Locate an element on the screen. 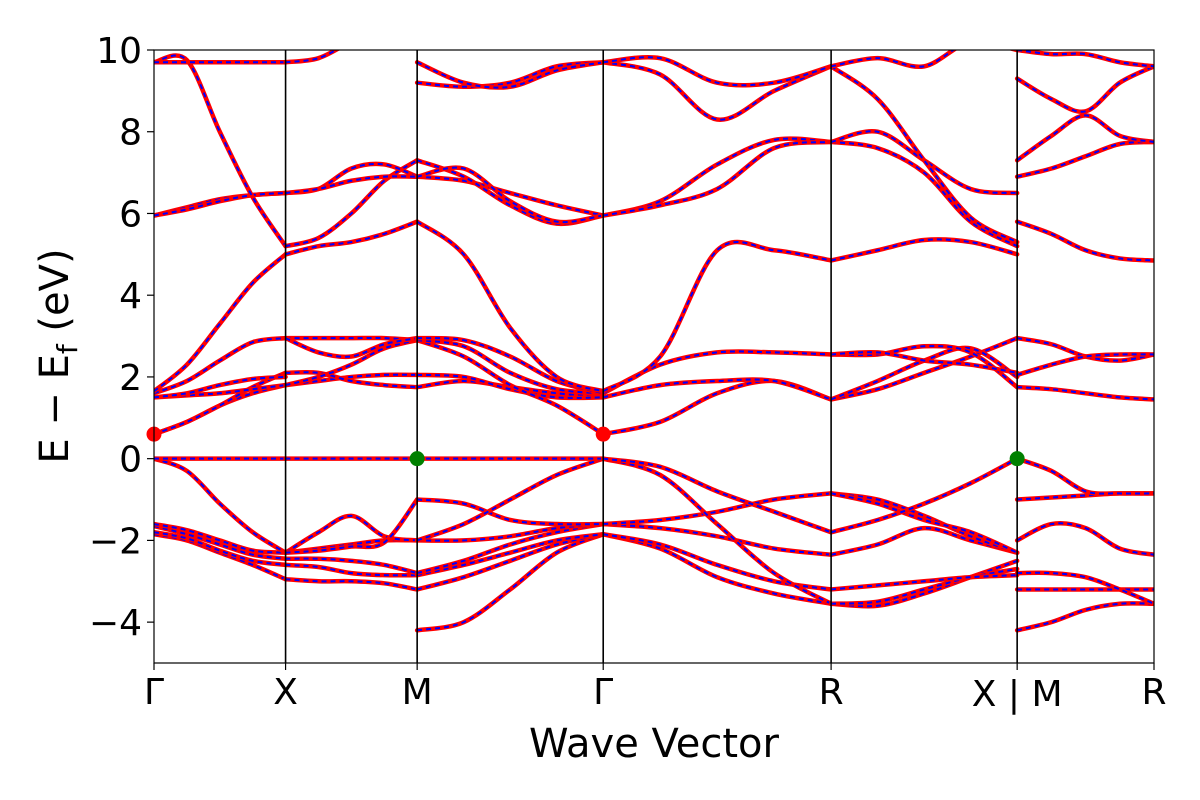 The image size is (1200, 800). band-segment-Gamma-X is located at coordinates (221, 317).